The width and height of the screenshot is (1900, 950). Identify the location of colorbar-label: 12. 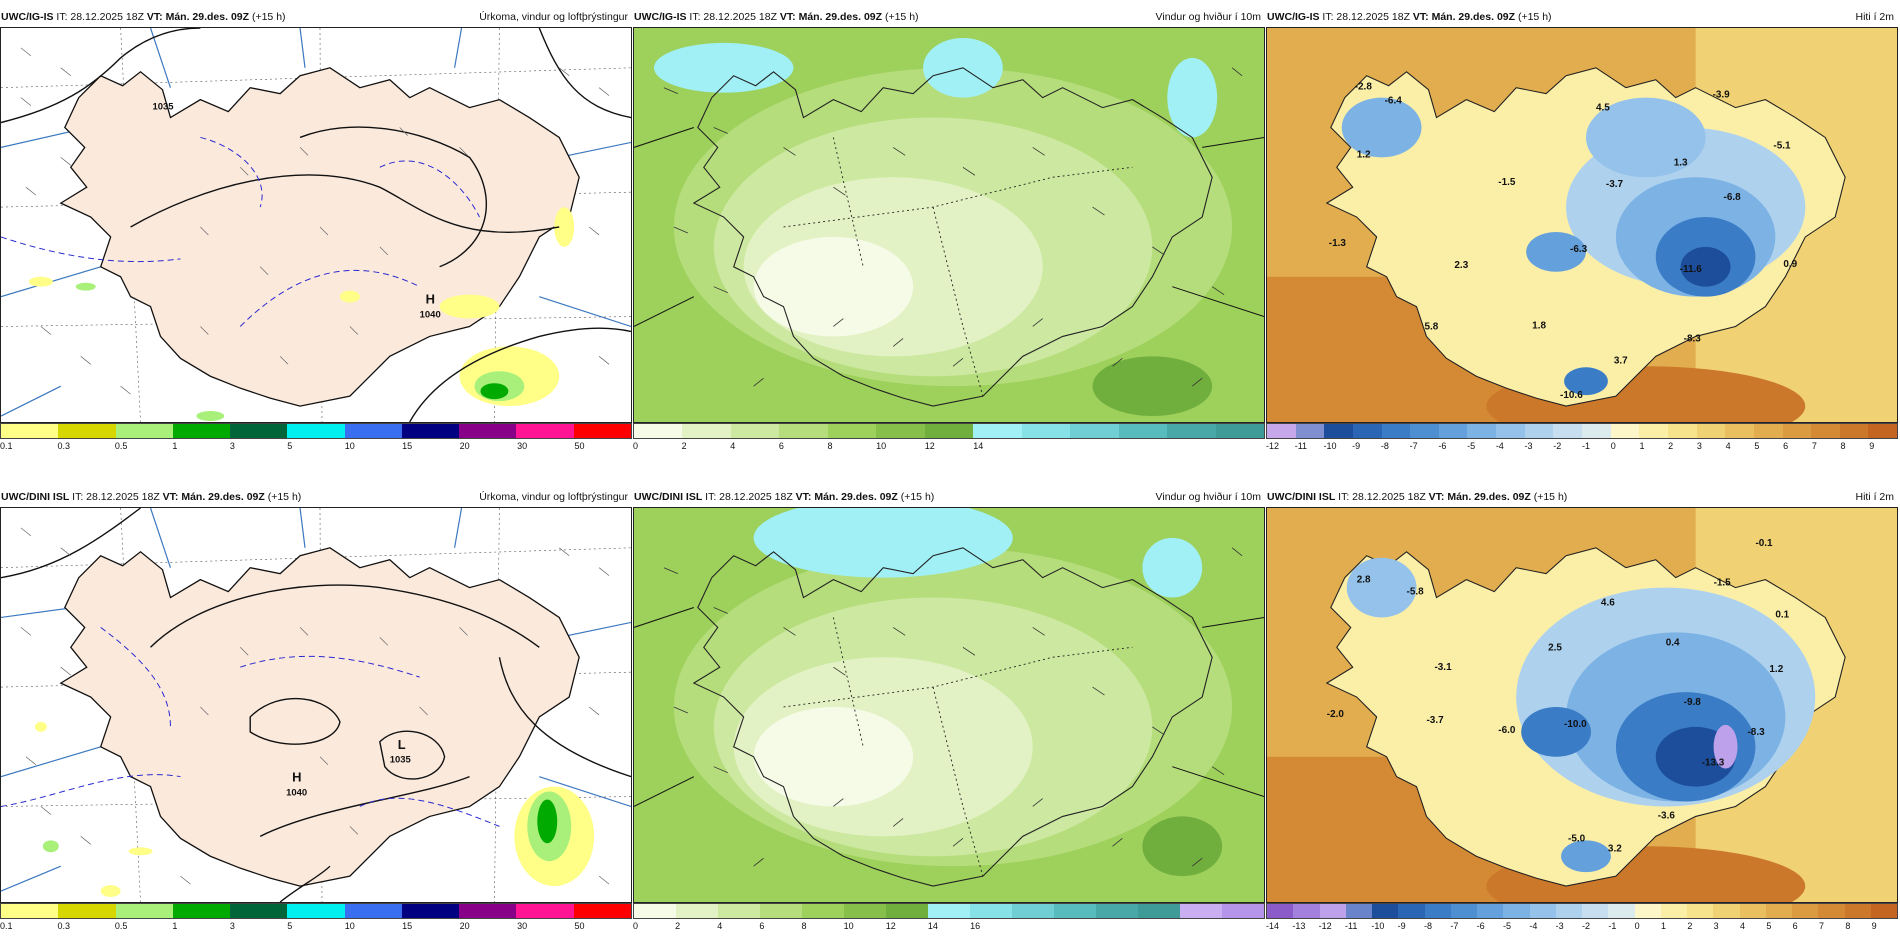
(890, 926).